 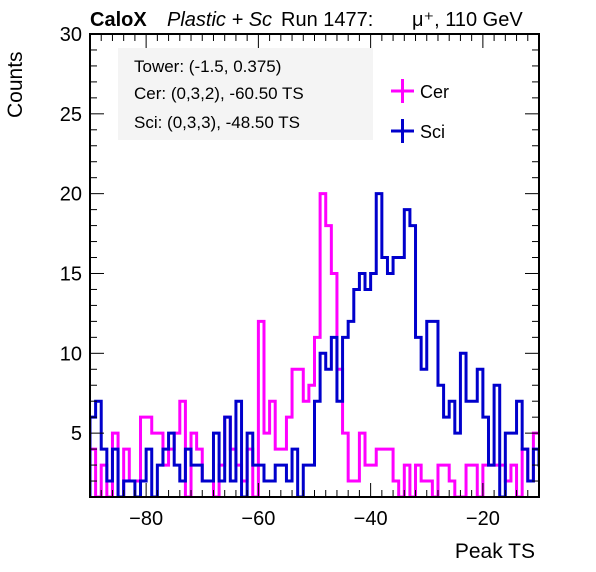 I want to click on info-sci: Sci: (0,3,3), -48.50 TS, so click(x=217, y=122).